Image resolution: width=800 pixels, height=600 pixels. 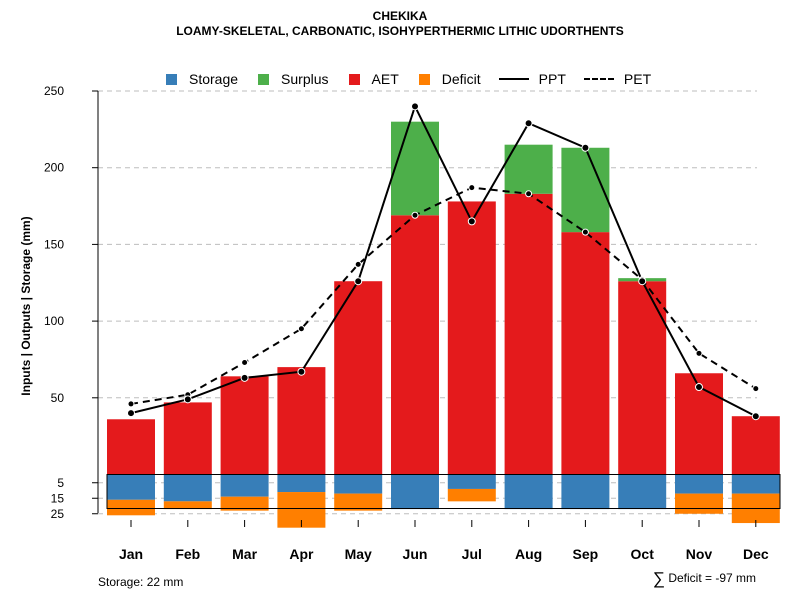 What do you see at coordinates (54, 91) in the screenshot?
I see `y-tick-label: 250` at bounding box center [54, 91].